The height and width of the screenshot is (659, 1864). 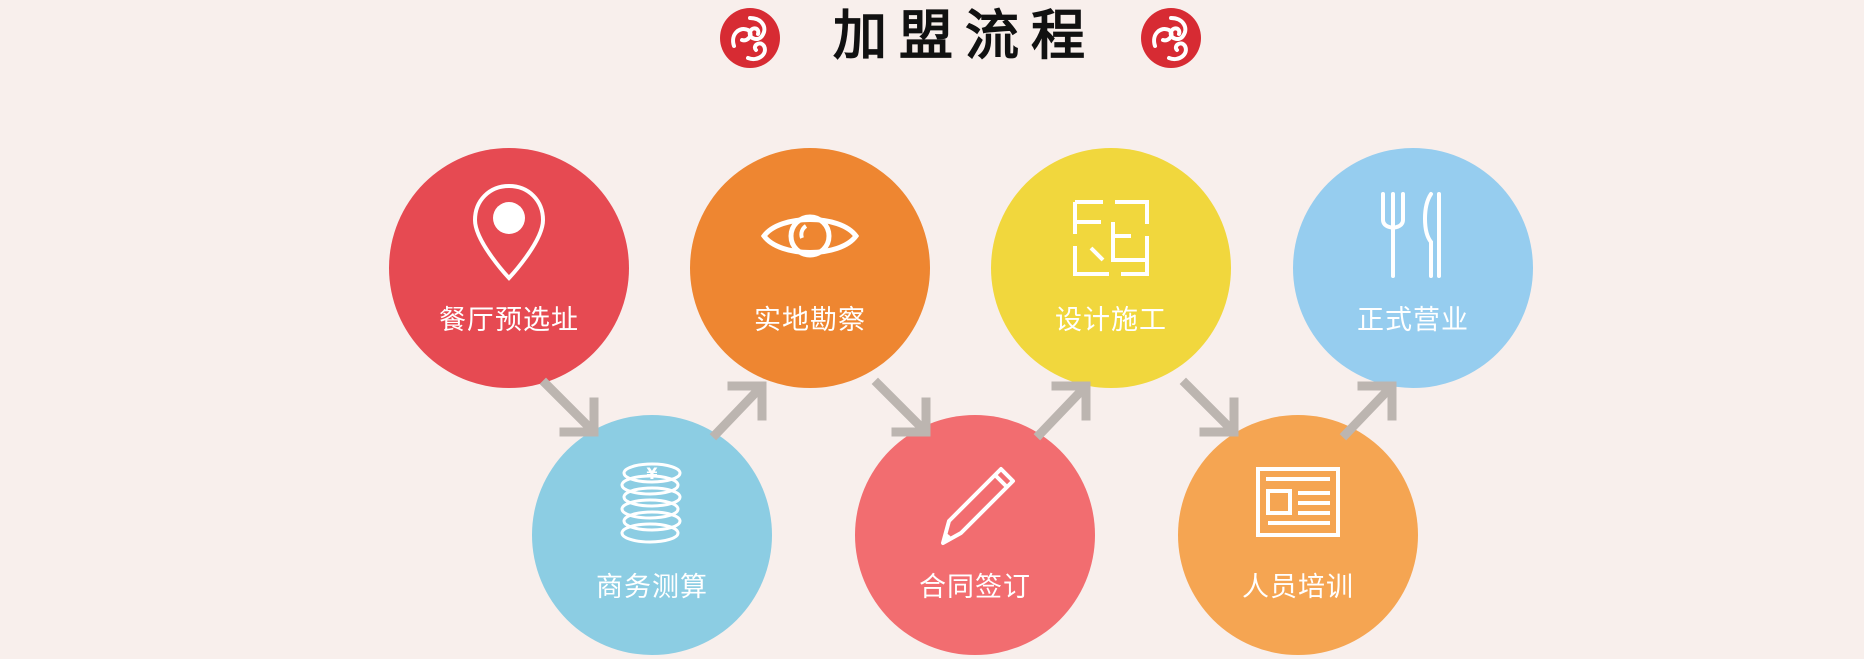 What do you see at coordinates (1413, 320) in the screenshot?
I see `step-label: 正式营业` at bounding box center [1413, 320].